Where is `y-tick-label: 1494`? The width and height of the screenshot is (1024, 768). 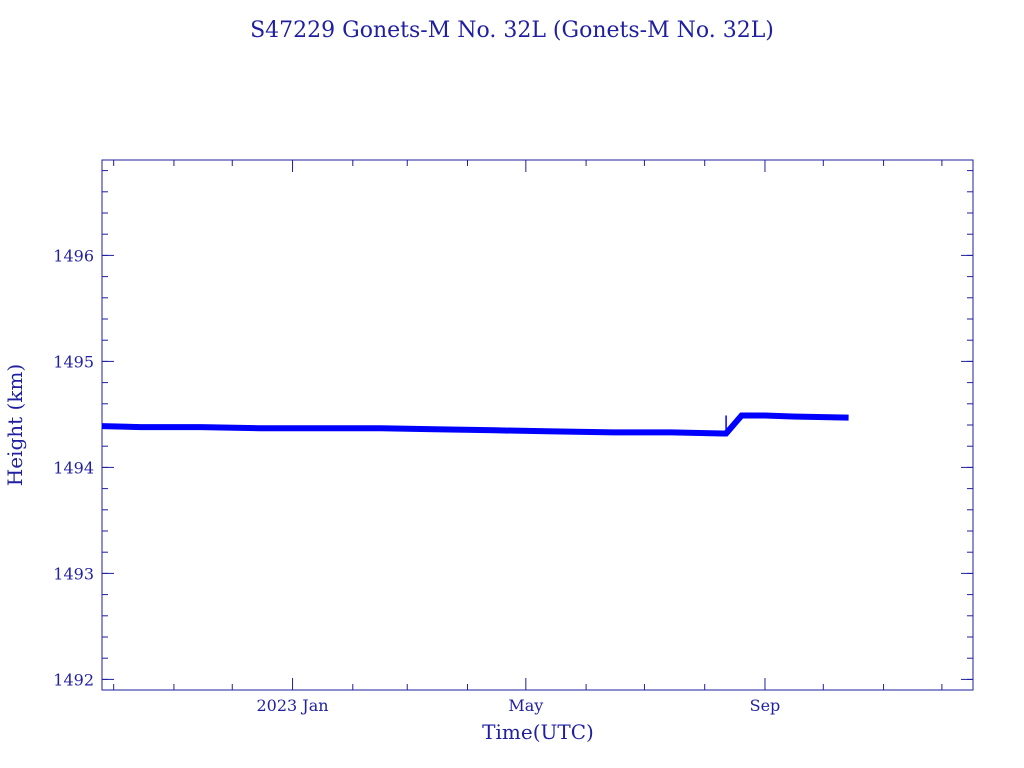
y-tick-label: 1494 is located at coordinates (73, 467).